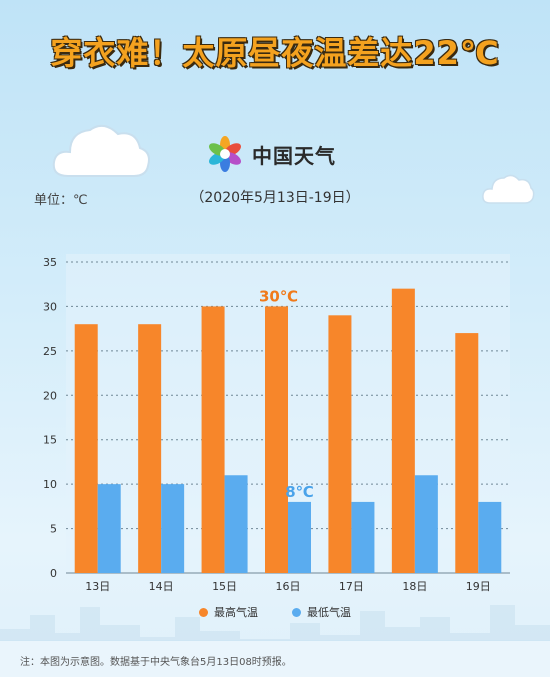 The width and height of the screenshot is (550, 677). I want to click on unit-label: 单位：℃, so click(61, 200).